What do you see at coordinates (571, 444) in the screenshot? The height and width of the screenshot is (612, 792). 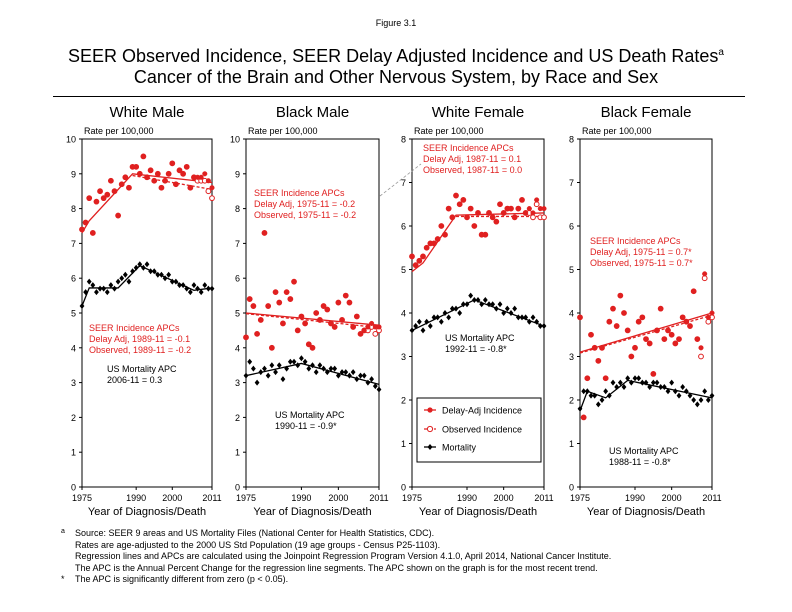 I see `y-tick-label: 1` at bounding box center [571, 444].